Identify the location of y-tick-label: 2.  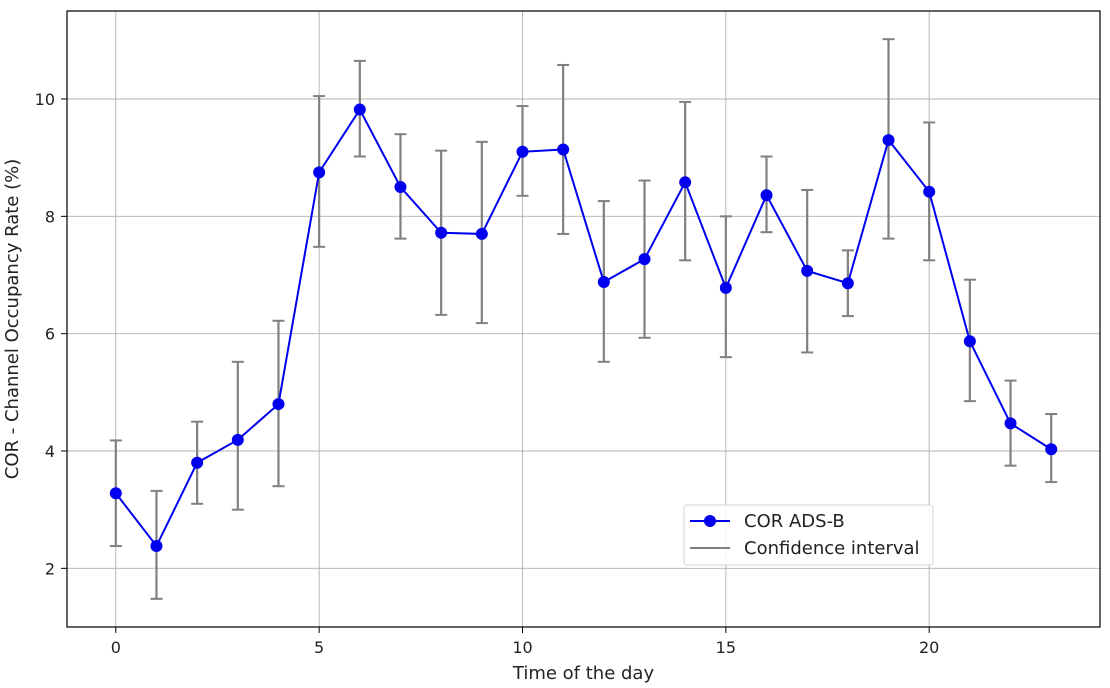
(50, 568).